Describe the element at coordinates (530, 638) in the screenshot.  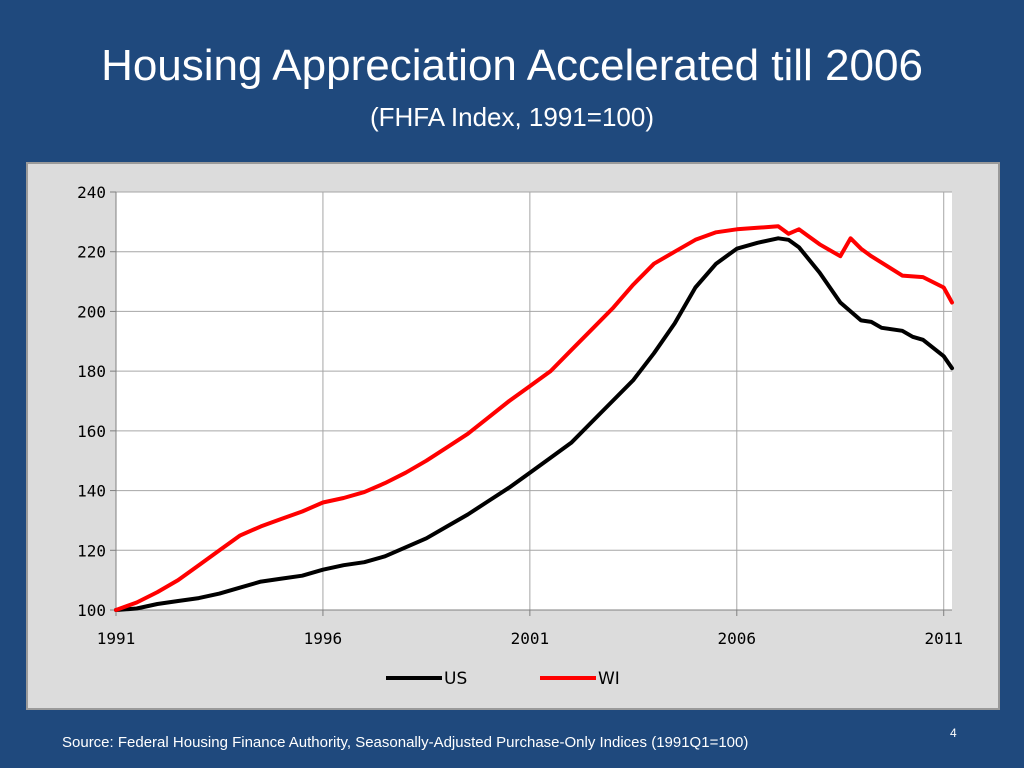
I see `x-tick-label: 2001` at that location.